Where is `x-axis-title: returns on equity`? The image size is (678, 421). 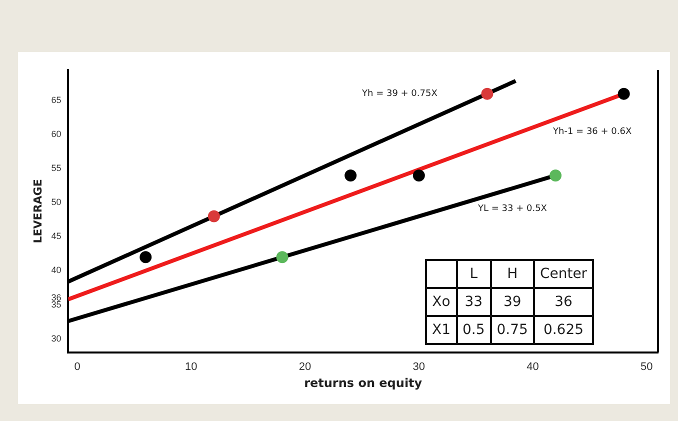 x-axis-title: returns on equity is located at coordinates (363, 383).